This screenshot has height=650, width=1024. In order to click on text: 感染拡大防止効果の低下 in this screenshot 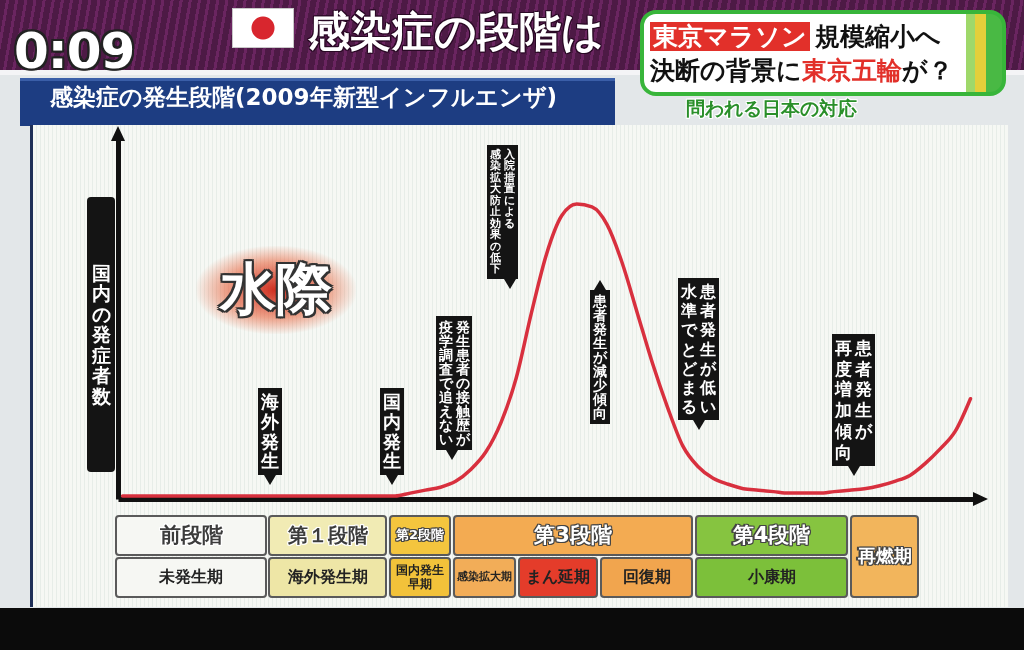, I will do `click(495, 212)`.